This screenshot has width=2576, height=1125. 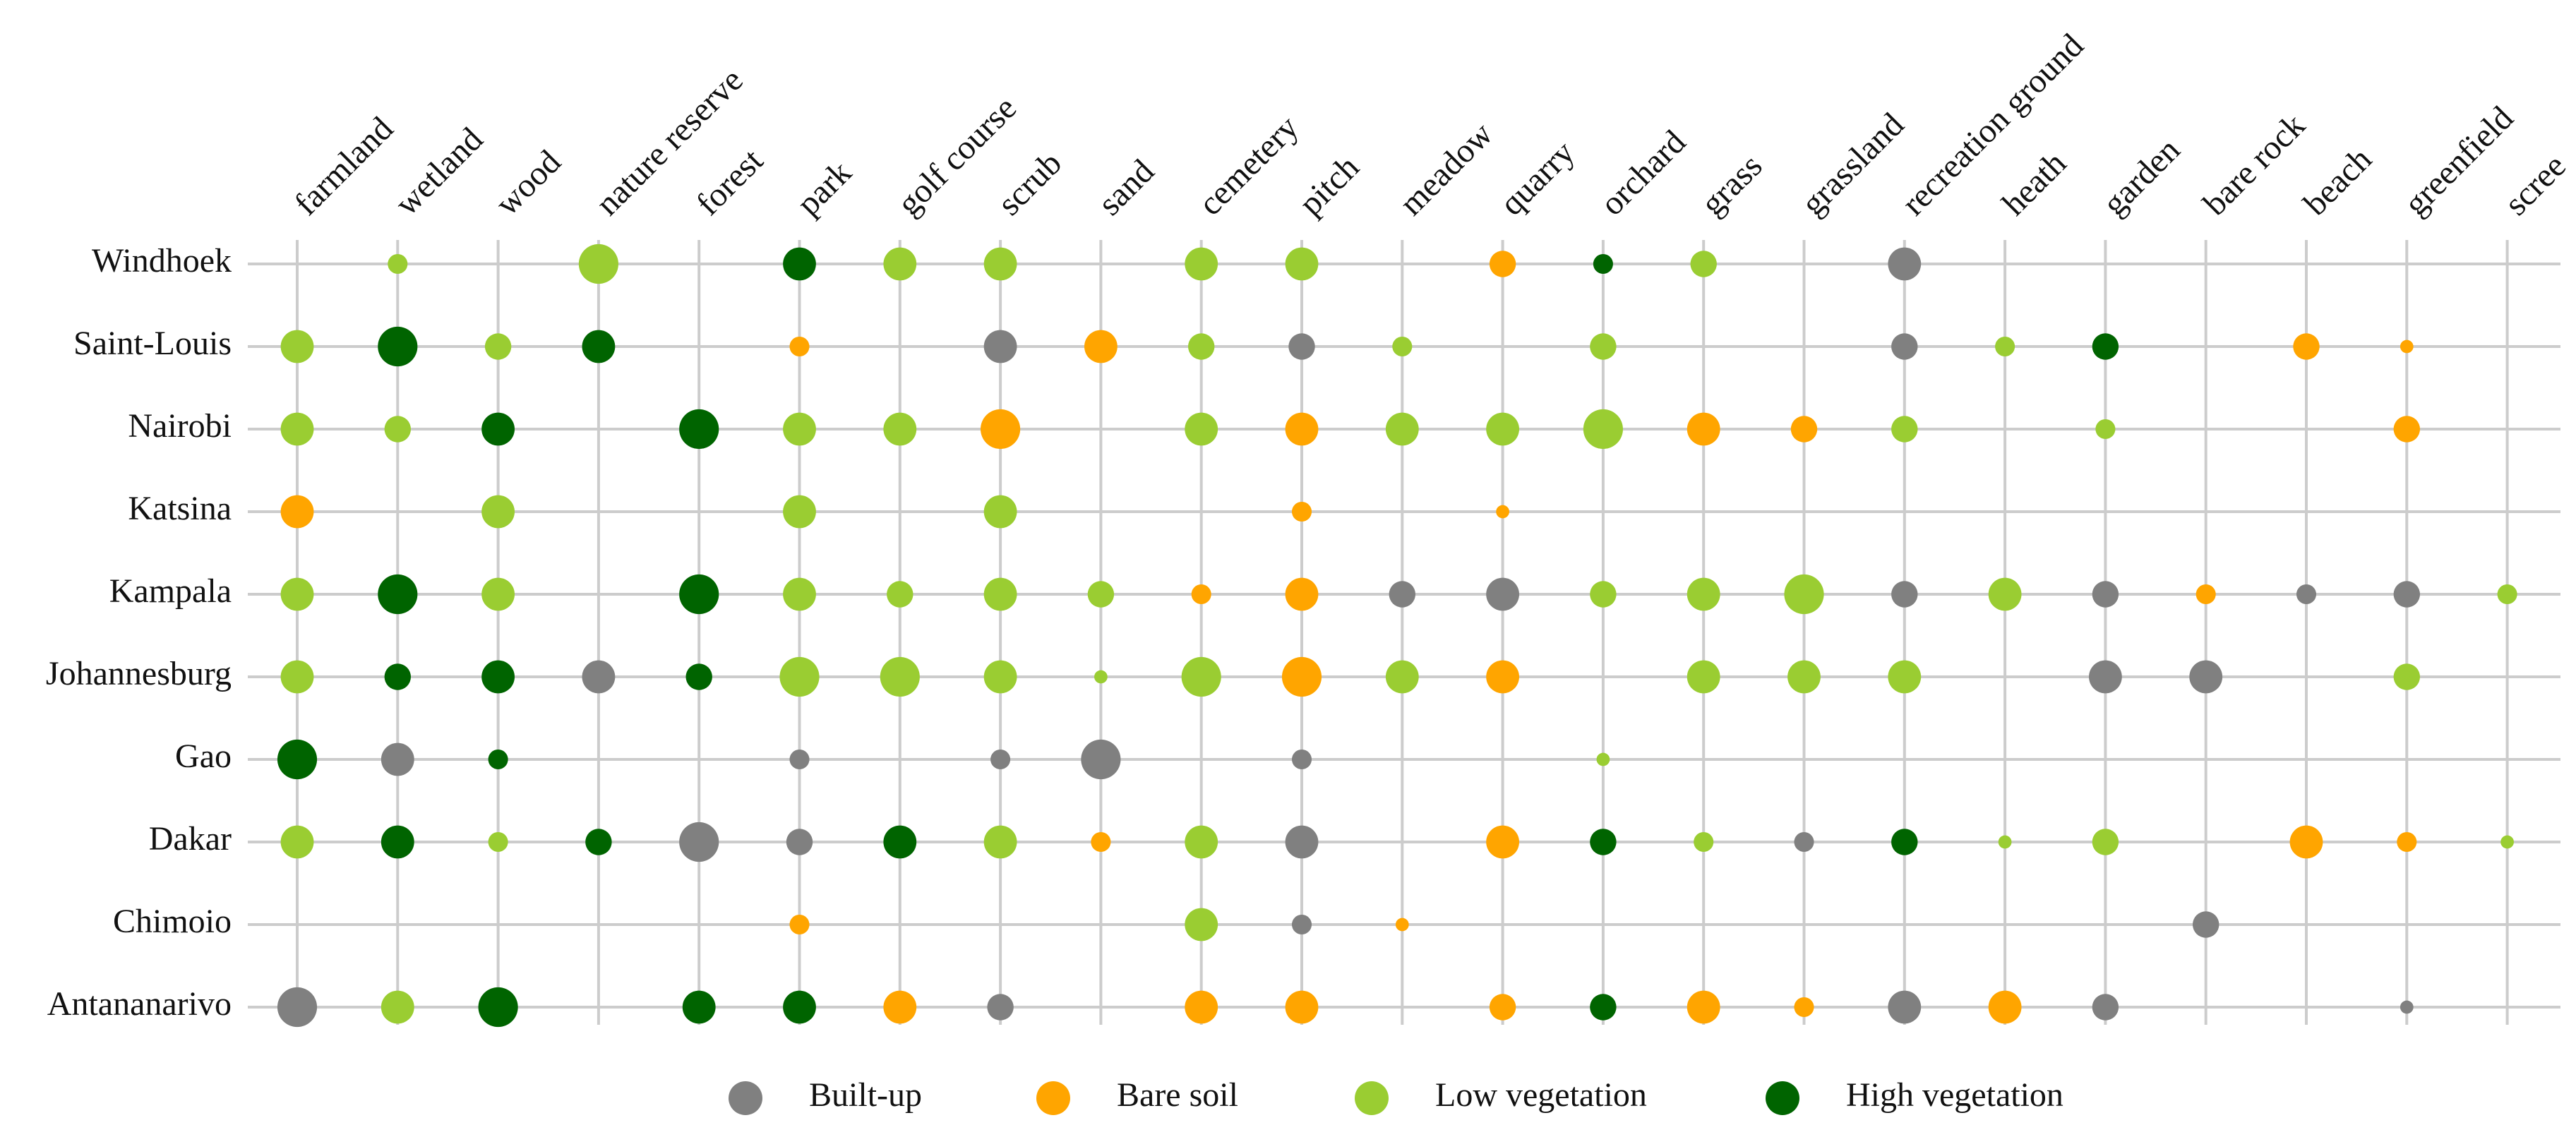 What do you see at coordinates (170, 591) in the screenshot?
I see `row-label: Kampala` at bounding box center [170, 591].